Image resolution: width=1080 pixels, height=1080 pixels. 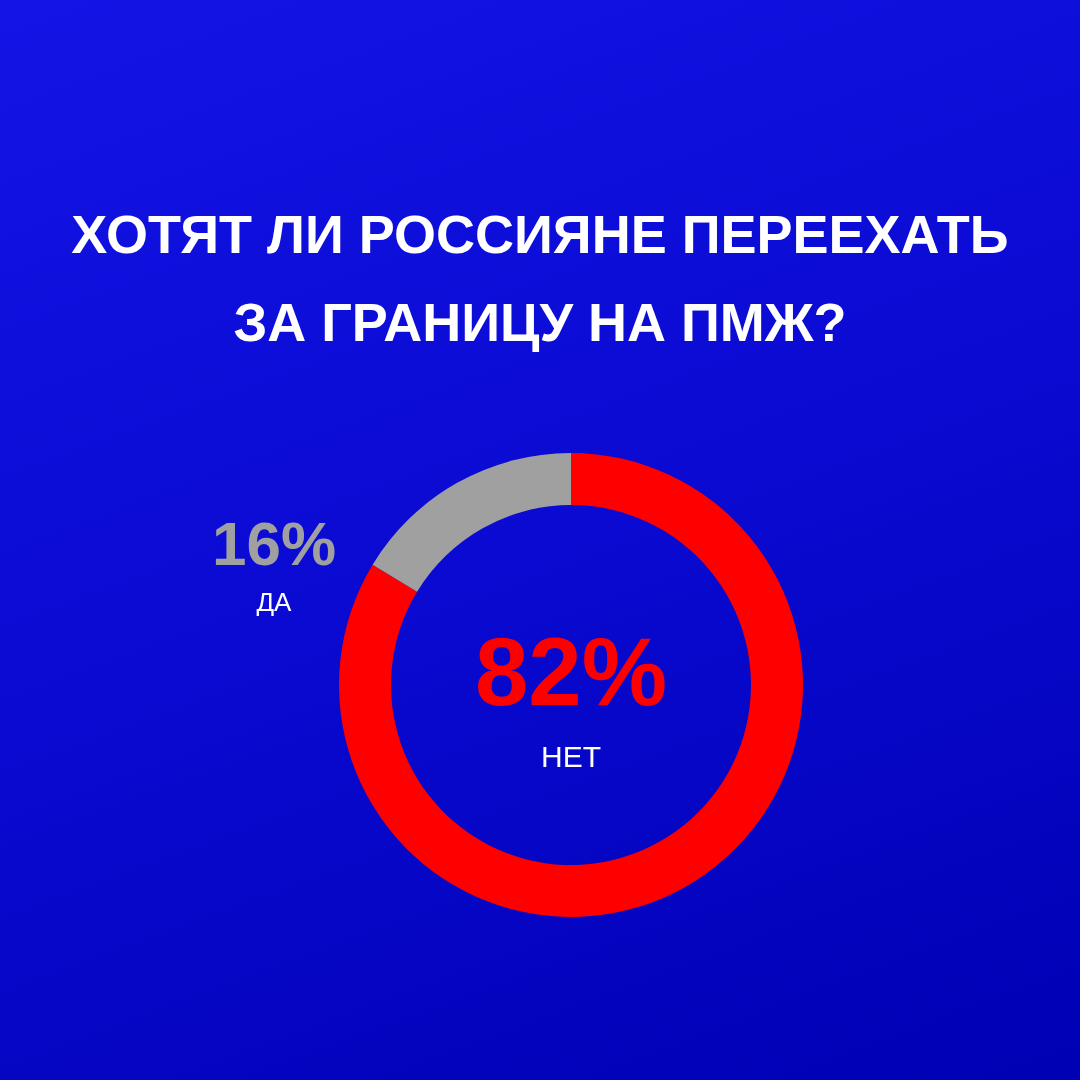 I want to click on slice-label: НЕТ, so click(x=571, y=756).